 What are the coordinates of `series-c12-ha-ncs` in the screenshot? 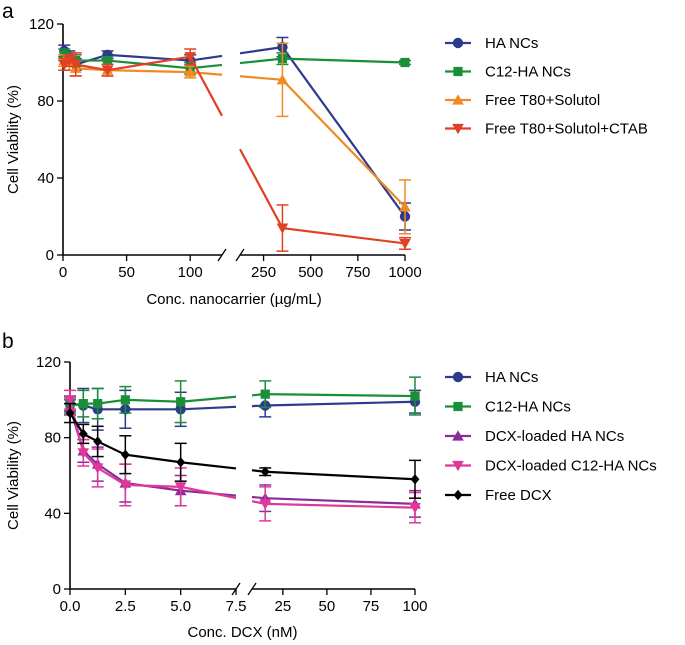 It's located at (242, 400).